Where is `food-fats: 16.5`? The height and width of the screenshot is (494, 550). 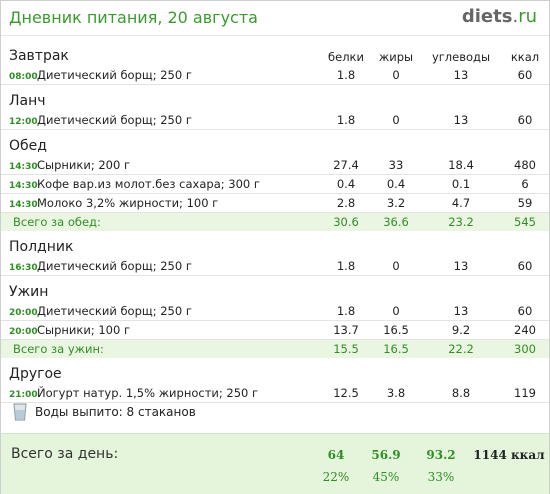
food-fats: 16.5 is located at coordinates (396, 330).